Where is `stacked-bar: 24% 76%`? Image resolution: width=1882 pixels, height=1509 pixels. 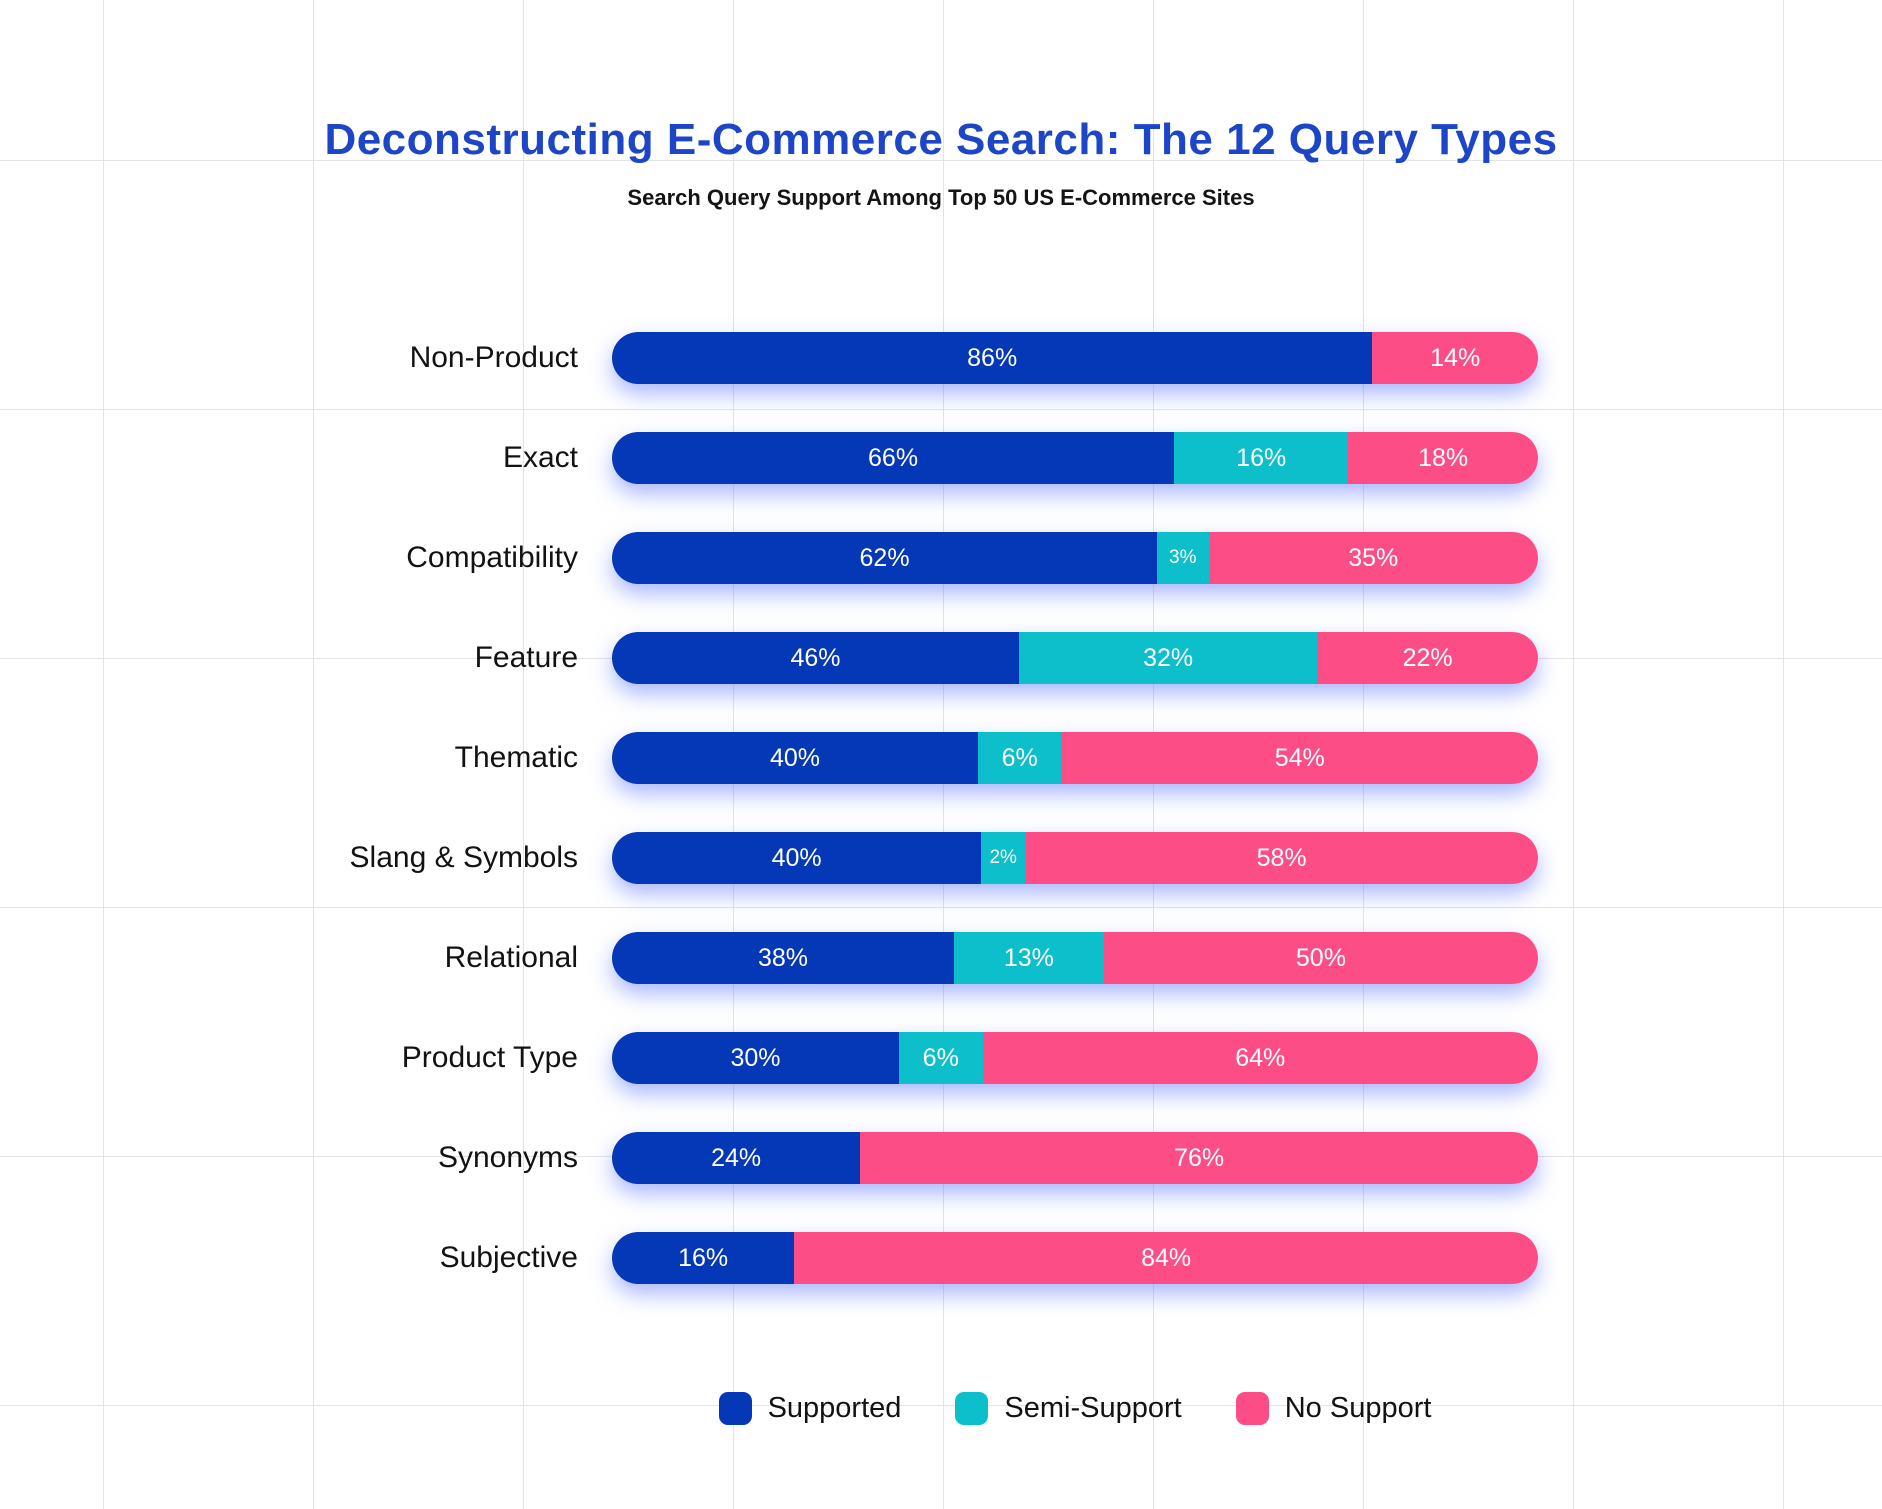
stacked-bar: 24% 76% is located at coordinates (1075, 1158).